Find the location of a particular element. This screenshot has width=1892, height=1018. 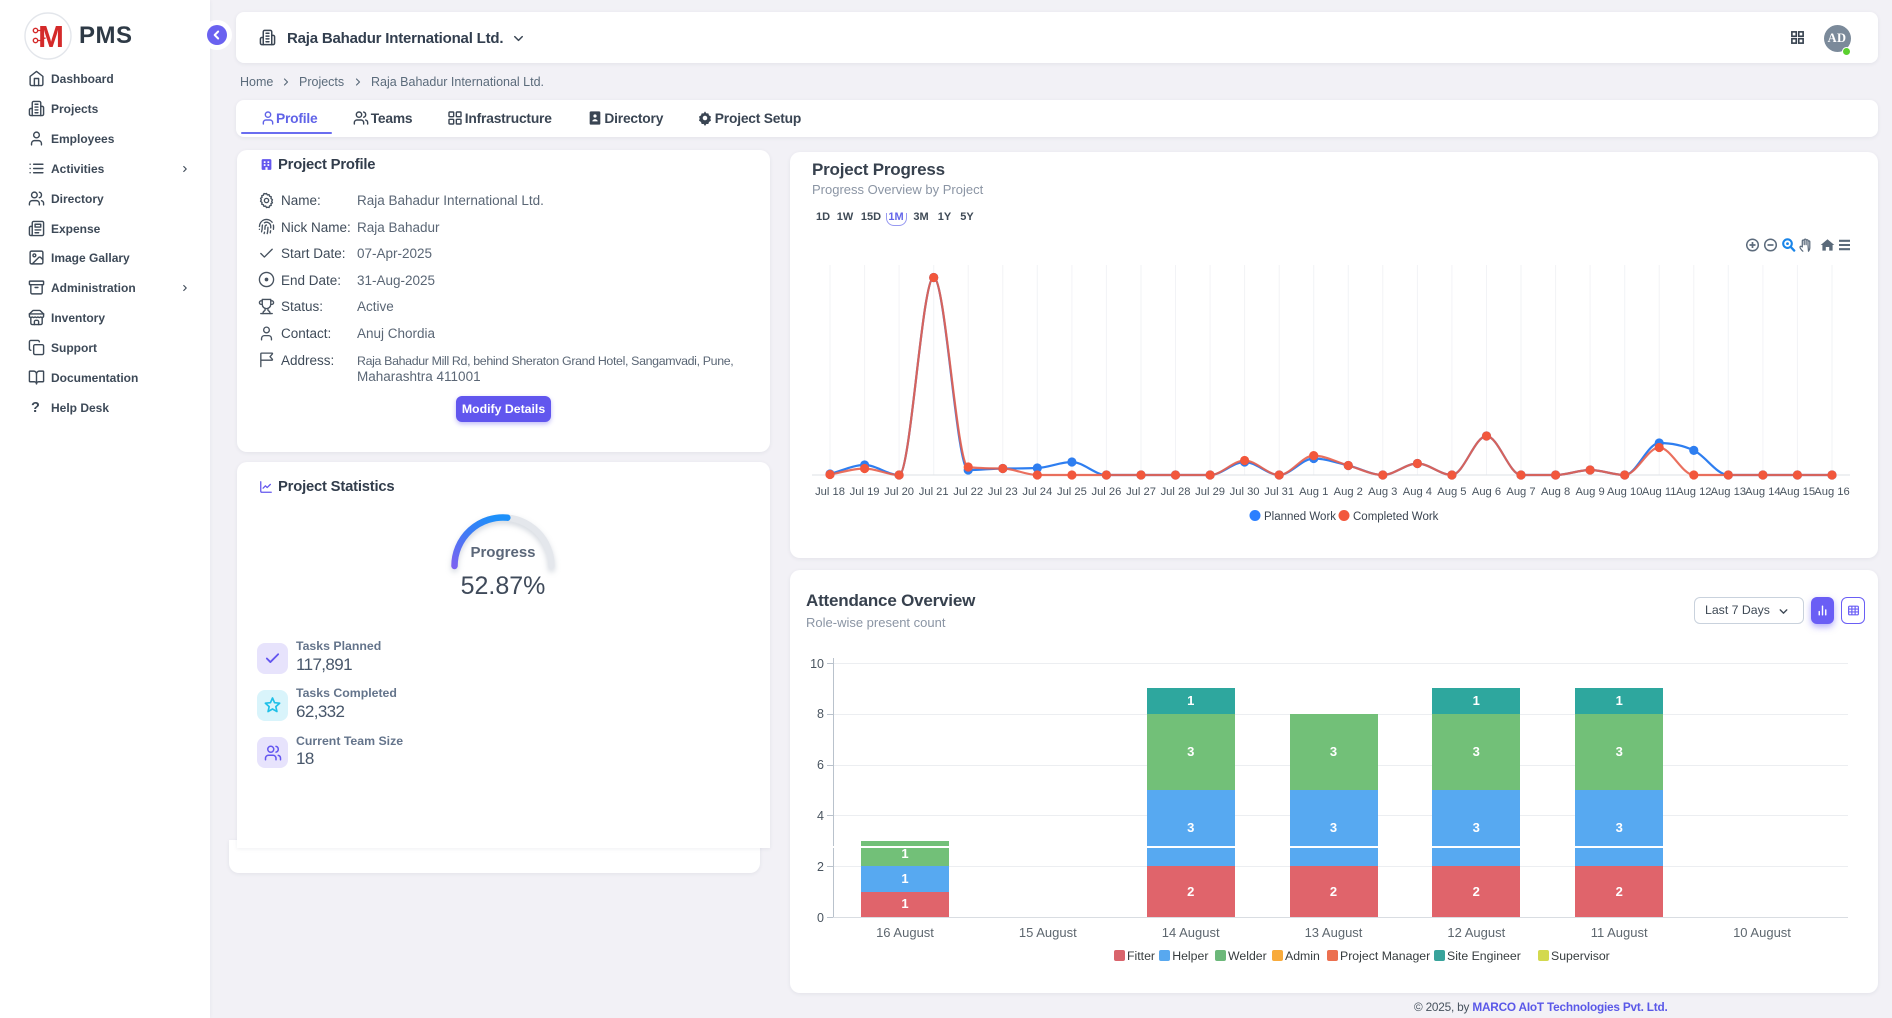

svg-text: Aug 6 is located at coordinates (1486, 492).